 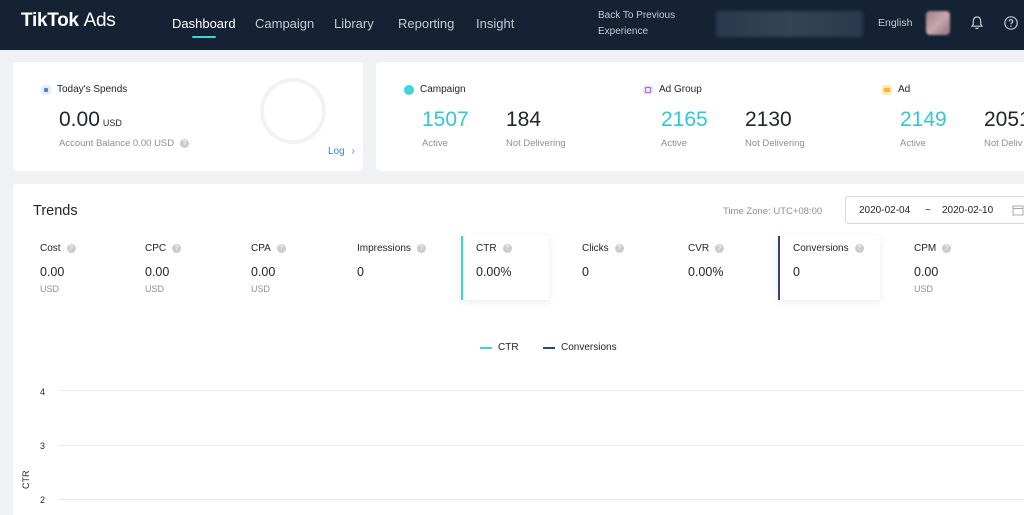 What do you see at coordinates (1003, 143) in the screenshot?
I see `ad-not-delivering-label: Not Deliv` at bounding box center [1003, 143].